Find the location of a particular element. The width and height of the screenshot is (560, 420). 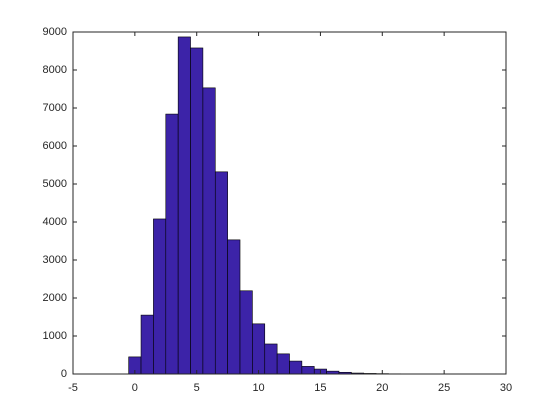

x-tick-label: 30 is located at coordinates (506, 388).